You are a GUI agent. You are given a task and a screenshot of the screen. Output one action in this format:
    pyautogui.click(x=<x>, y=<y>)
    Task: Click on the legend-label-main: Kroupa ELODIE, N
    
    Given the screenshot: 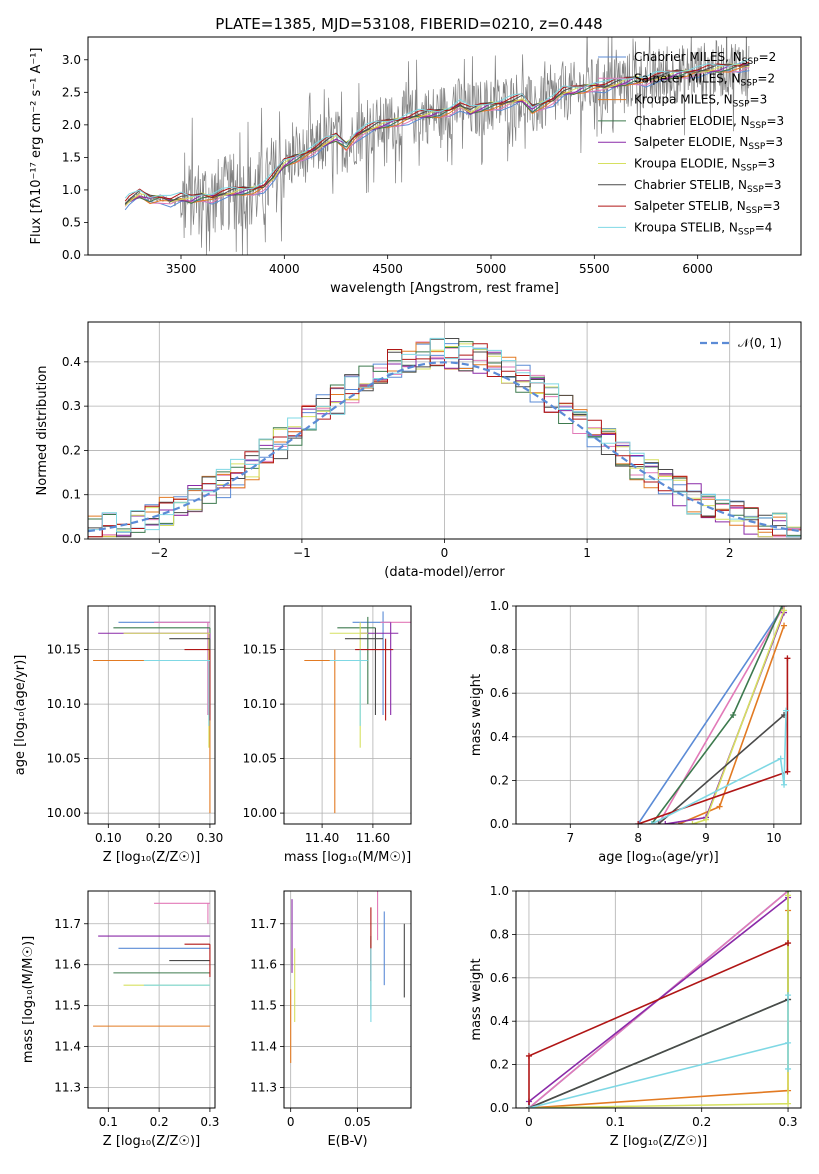 What is the action you would take?
    pyautogui.click(x=687, y=164)
    